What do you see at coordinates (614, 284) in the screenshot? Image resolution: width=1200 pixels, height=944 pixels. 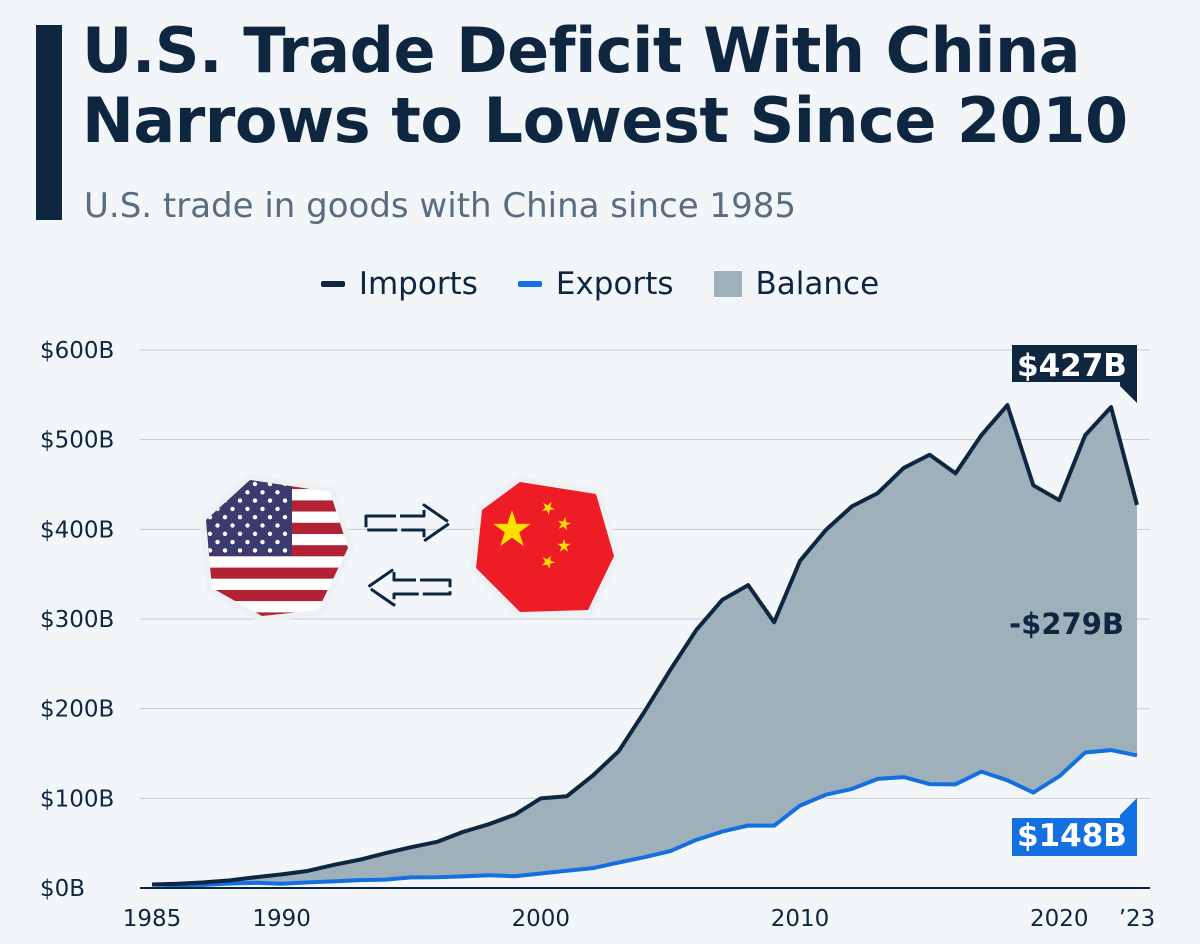 I see `legend-label: Exports` at bounding box center [614, 284].